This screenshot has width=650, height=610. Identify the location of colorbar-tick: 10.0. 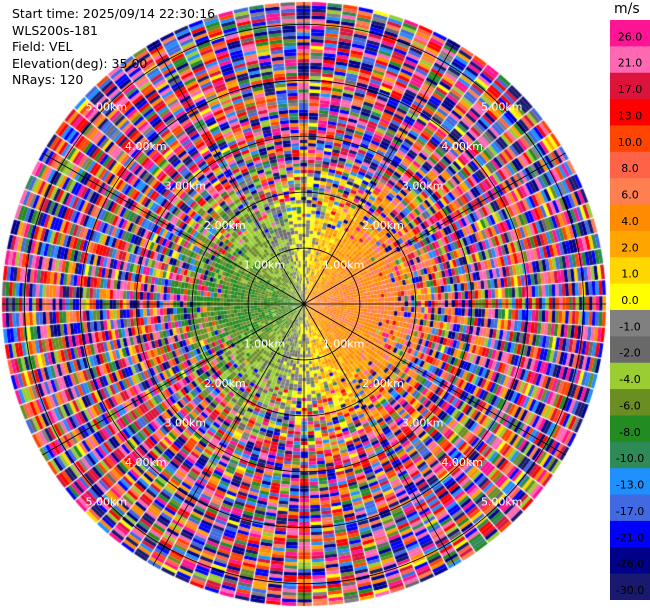
(630, 142).